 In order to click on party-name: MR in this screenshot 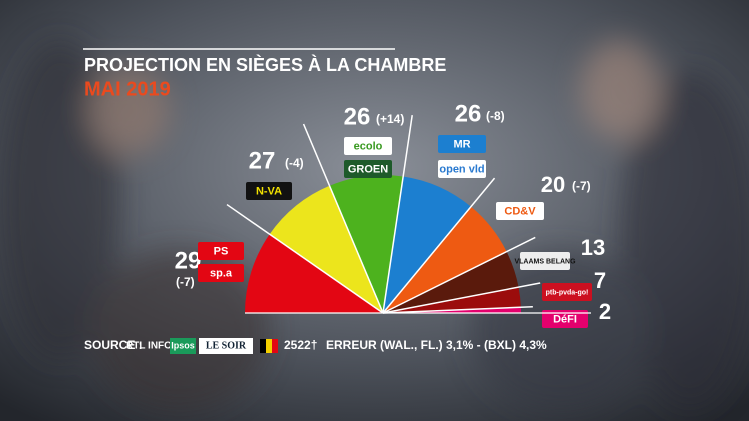, I will do `click(461, 144)`.